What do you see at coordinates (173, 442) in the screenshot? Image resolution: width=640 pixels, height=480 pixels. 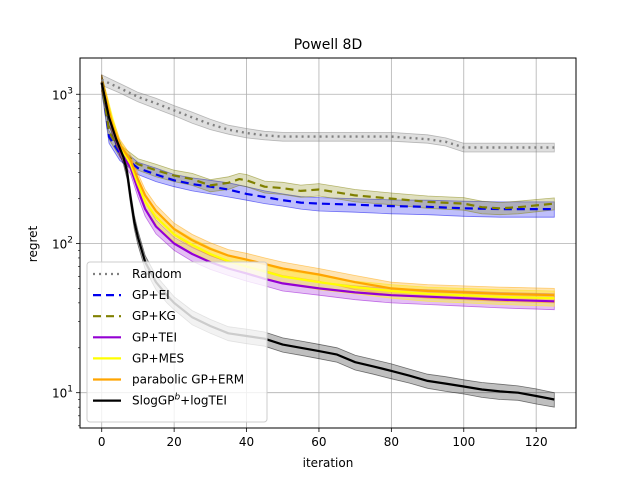 I see `x-tick-label: 20` at bounding box center [173, 442].